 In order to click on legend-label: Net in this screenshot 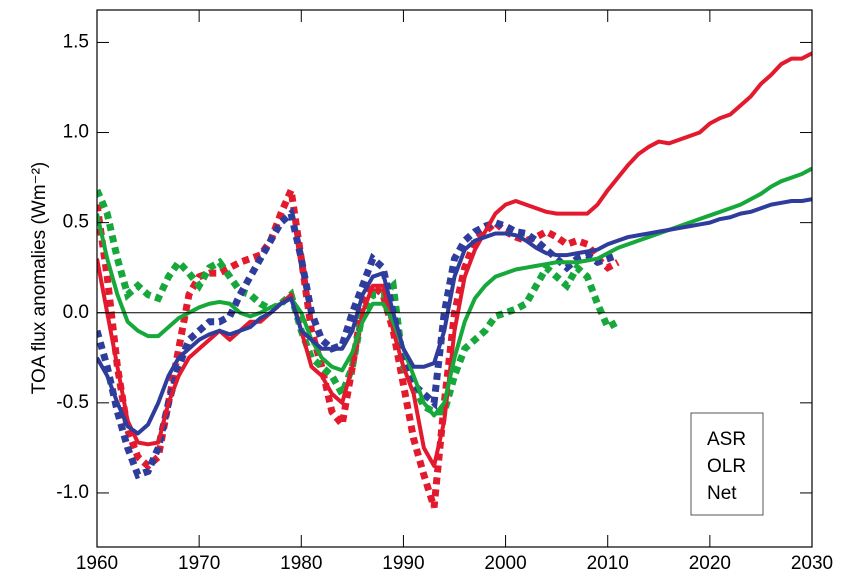, I will do `click(722, 493)`.